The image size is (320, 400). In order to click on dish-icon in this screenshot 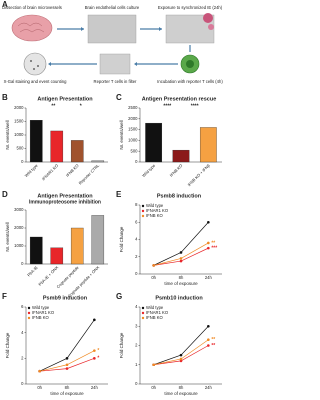, I will do `click(35, 64)`.